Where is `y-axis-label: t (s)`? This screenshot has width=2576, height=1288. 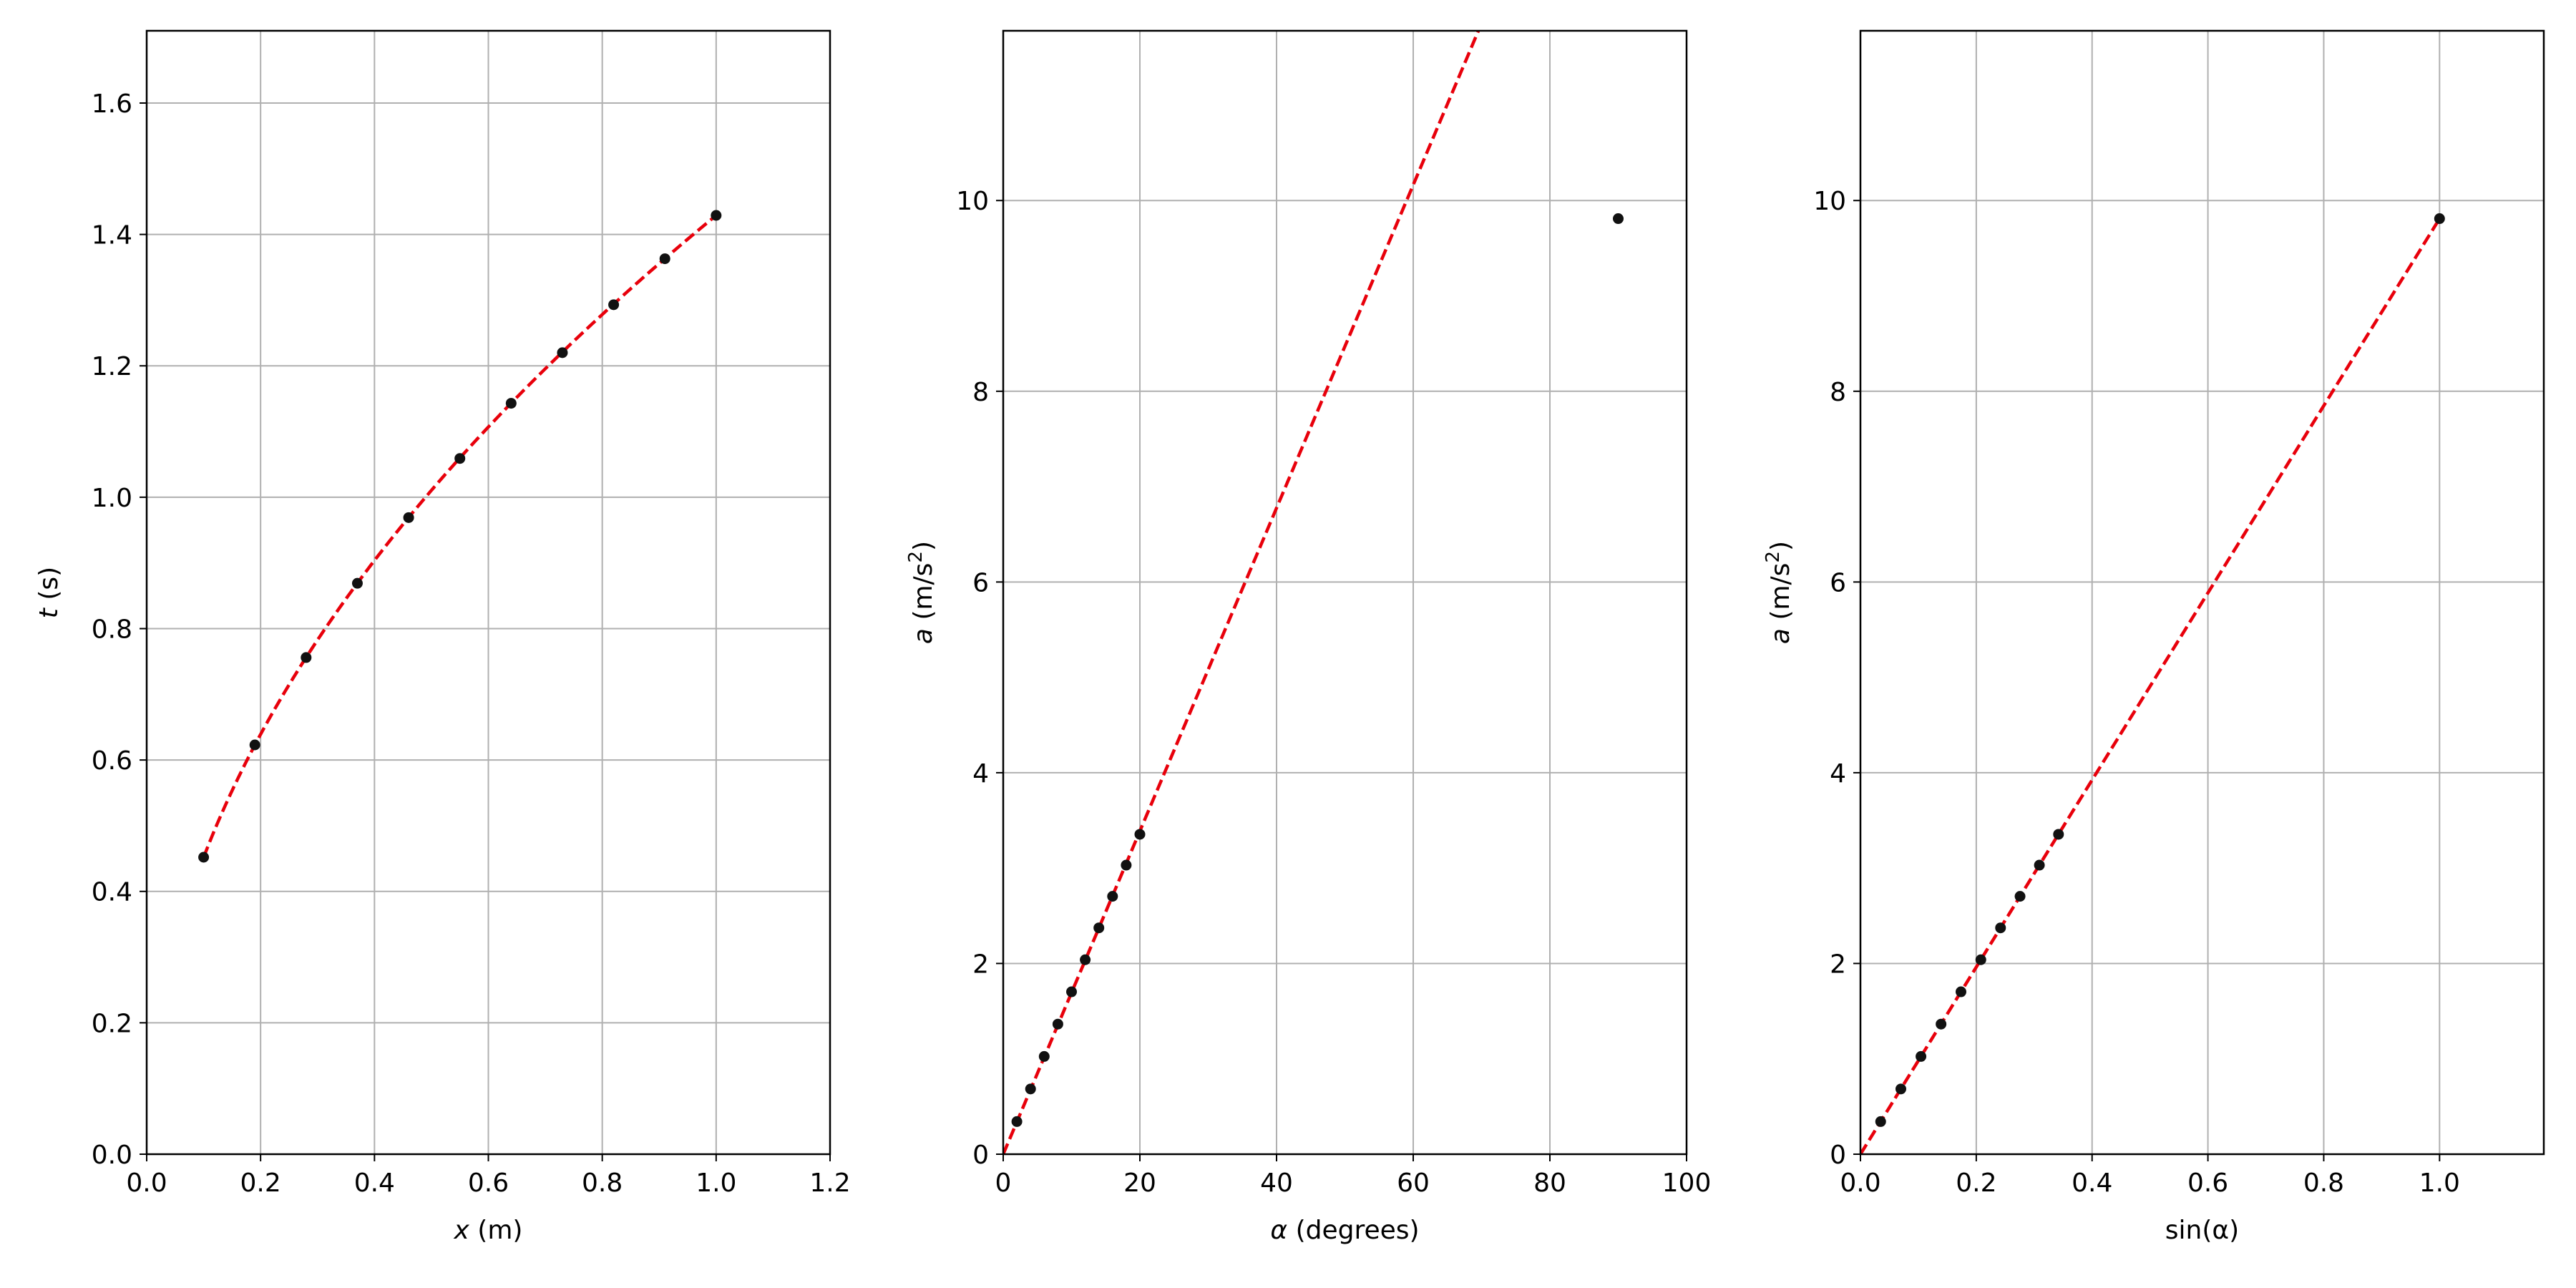
y-axis-label: t (s) is located at coordinates (49, 592).